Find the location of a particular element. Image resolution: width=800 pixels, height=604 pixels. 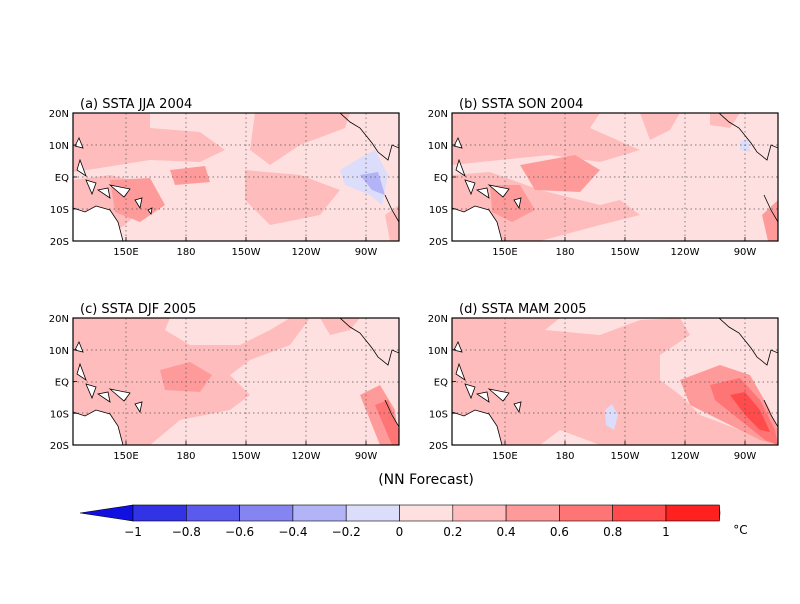

panel-d-lat-label: 10S is located at coordinates (438, 414).